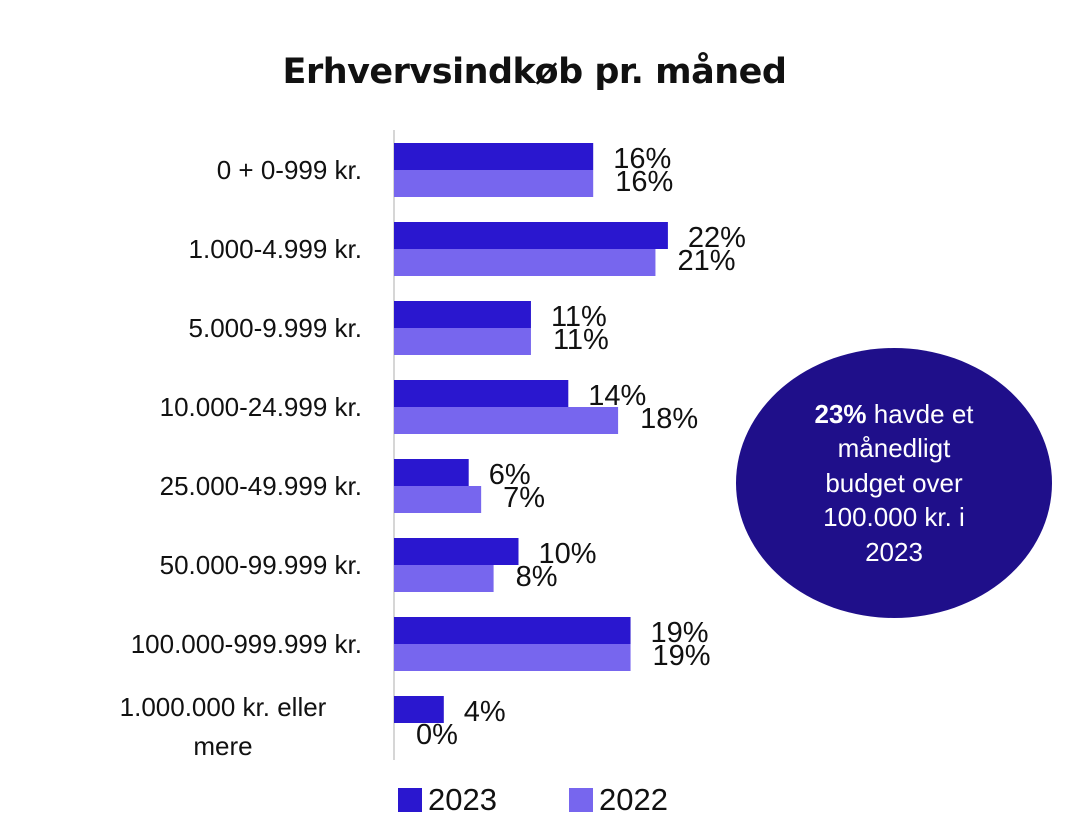  Describe the element at coordinates (680, 633) in the screenshot. I see `value-label-2023: 19%` at that location.